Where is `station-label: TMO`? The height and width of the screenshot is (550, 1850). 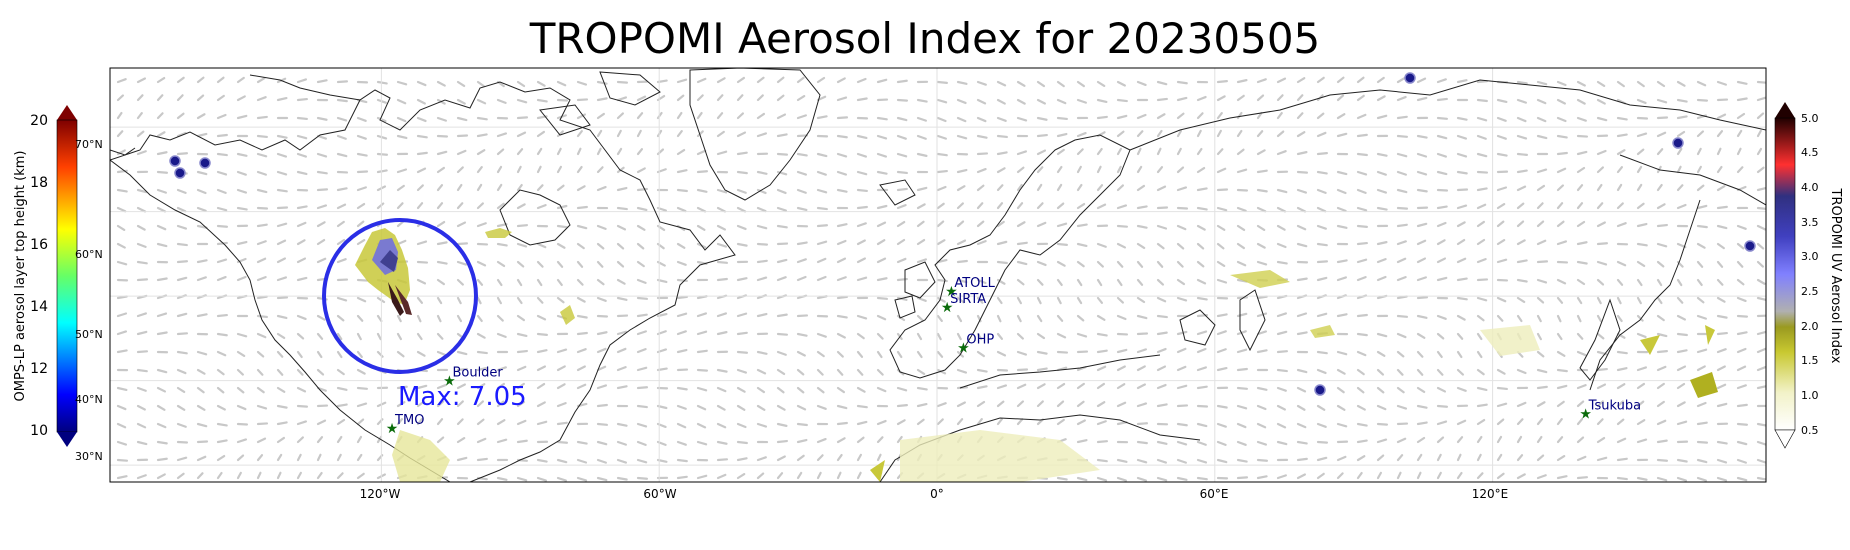
station-label: TMO is located at coordinates (409, 420).